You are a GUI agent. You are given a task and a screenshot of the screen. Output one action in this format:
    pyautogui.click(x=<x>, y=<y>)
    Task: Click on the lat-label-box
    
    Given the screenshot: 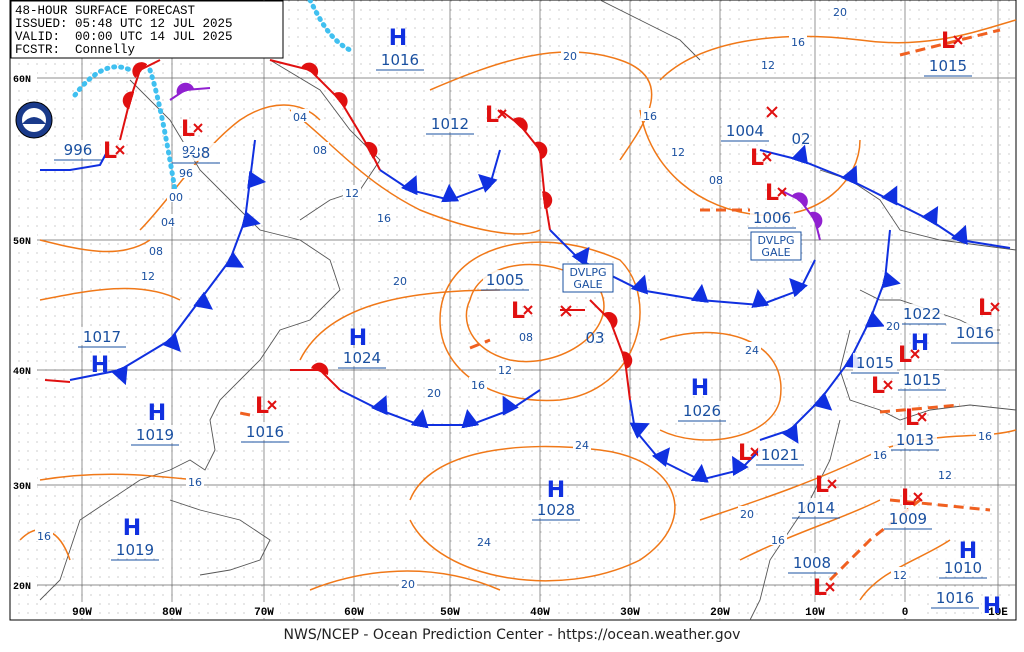 What is the action you would take?
    pyautogui.click(x=24, y=240)
    